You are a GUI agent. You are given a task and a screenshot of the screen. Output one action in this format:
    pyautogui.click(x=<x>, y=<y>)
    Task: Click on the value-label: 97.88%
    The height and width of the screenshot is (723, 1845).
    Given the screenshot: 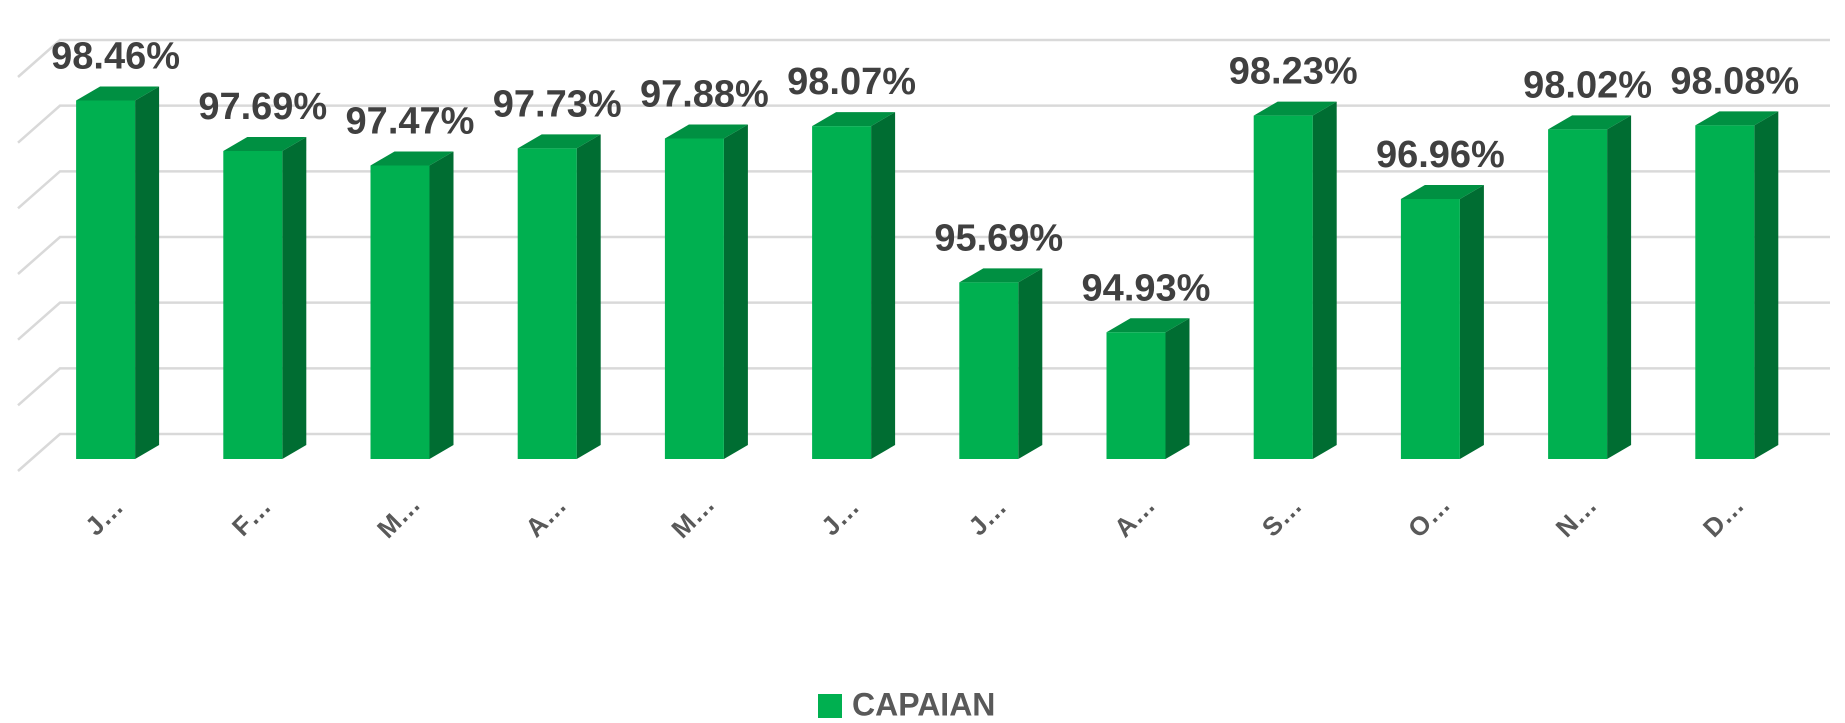 What is the action you would take?
    pyautogui.click(x=704, y=95)
    